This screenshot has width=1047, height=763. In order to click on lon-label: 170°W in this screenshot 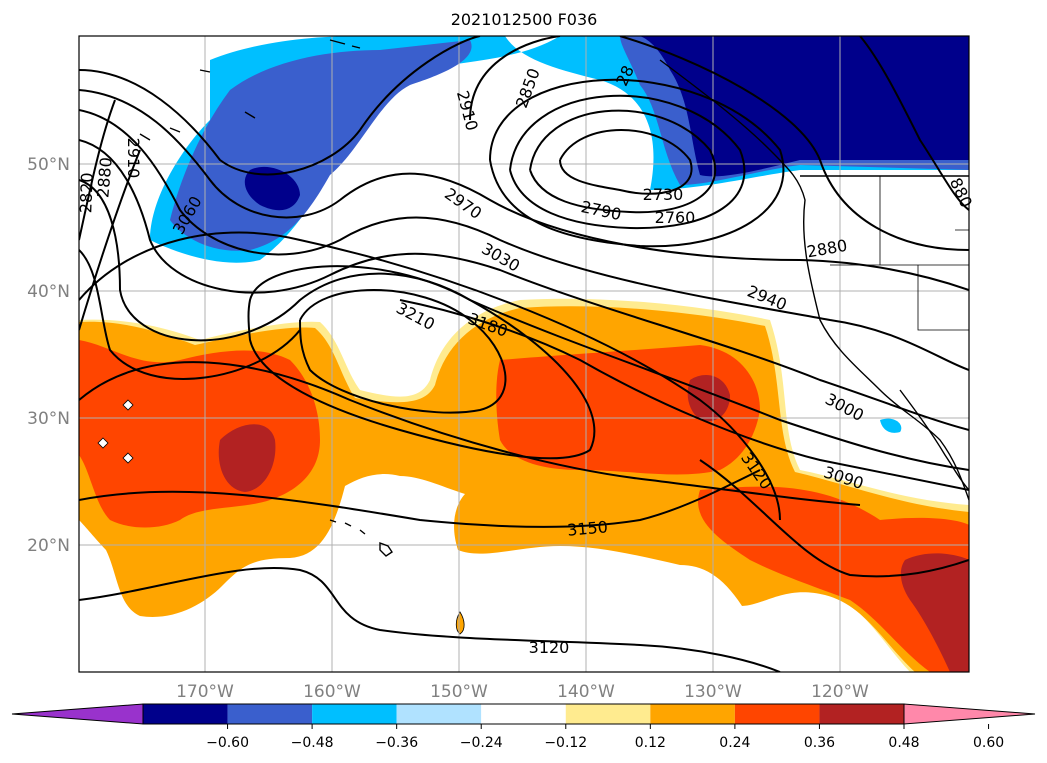, I will do `click(205, 692)`.